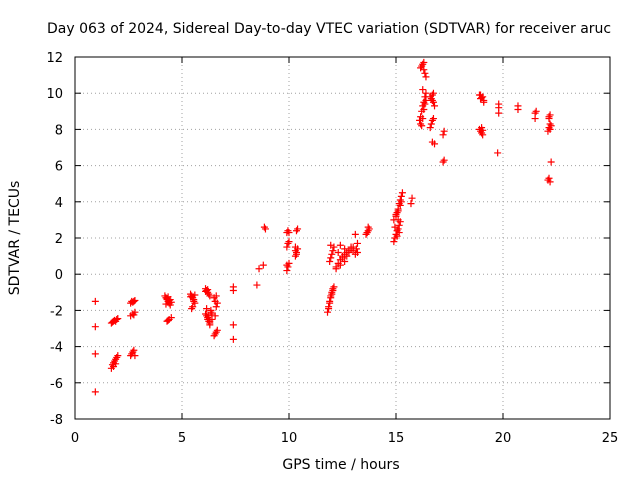 The image size is (640, 480). I want to click on y-tick-label: 12, so click(54, 58).